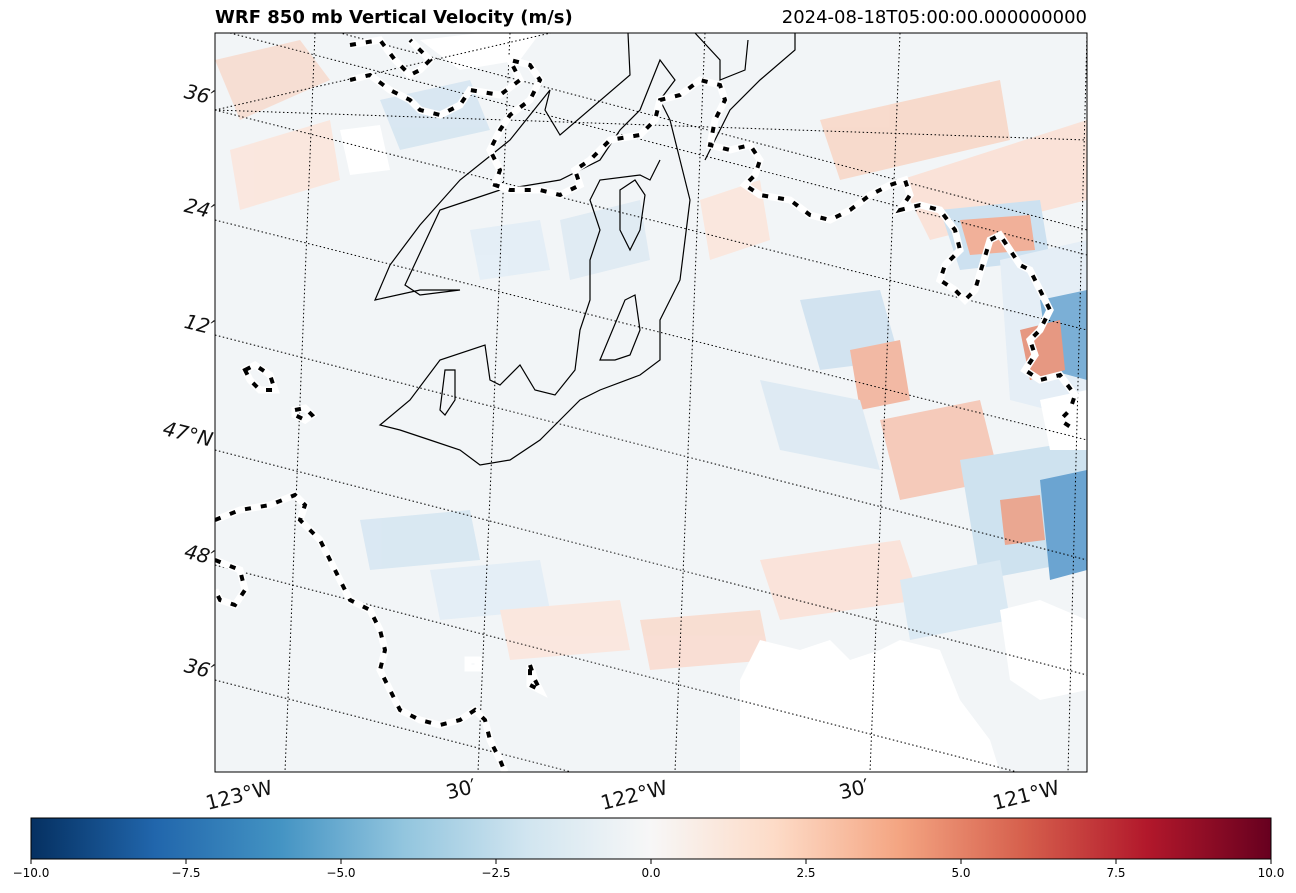  What do you see at coordinates (394, 17) in the screenshot?
I see `plot-title: WRF 850 mb Vertical Velocity (m/s)` at bounding box center [394, 17].